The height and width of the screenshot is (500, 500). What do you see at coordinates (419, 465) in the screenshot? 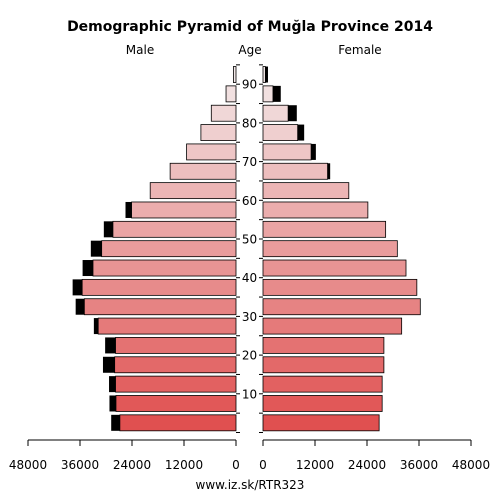
I see `female-x-tick-label: 36000` at bounding box center [419, 465].